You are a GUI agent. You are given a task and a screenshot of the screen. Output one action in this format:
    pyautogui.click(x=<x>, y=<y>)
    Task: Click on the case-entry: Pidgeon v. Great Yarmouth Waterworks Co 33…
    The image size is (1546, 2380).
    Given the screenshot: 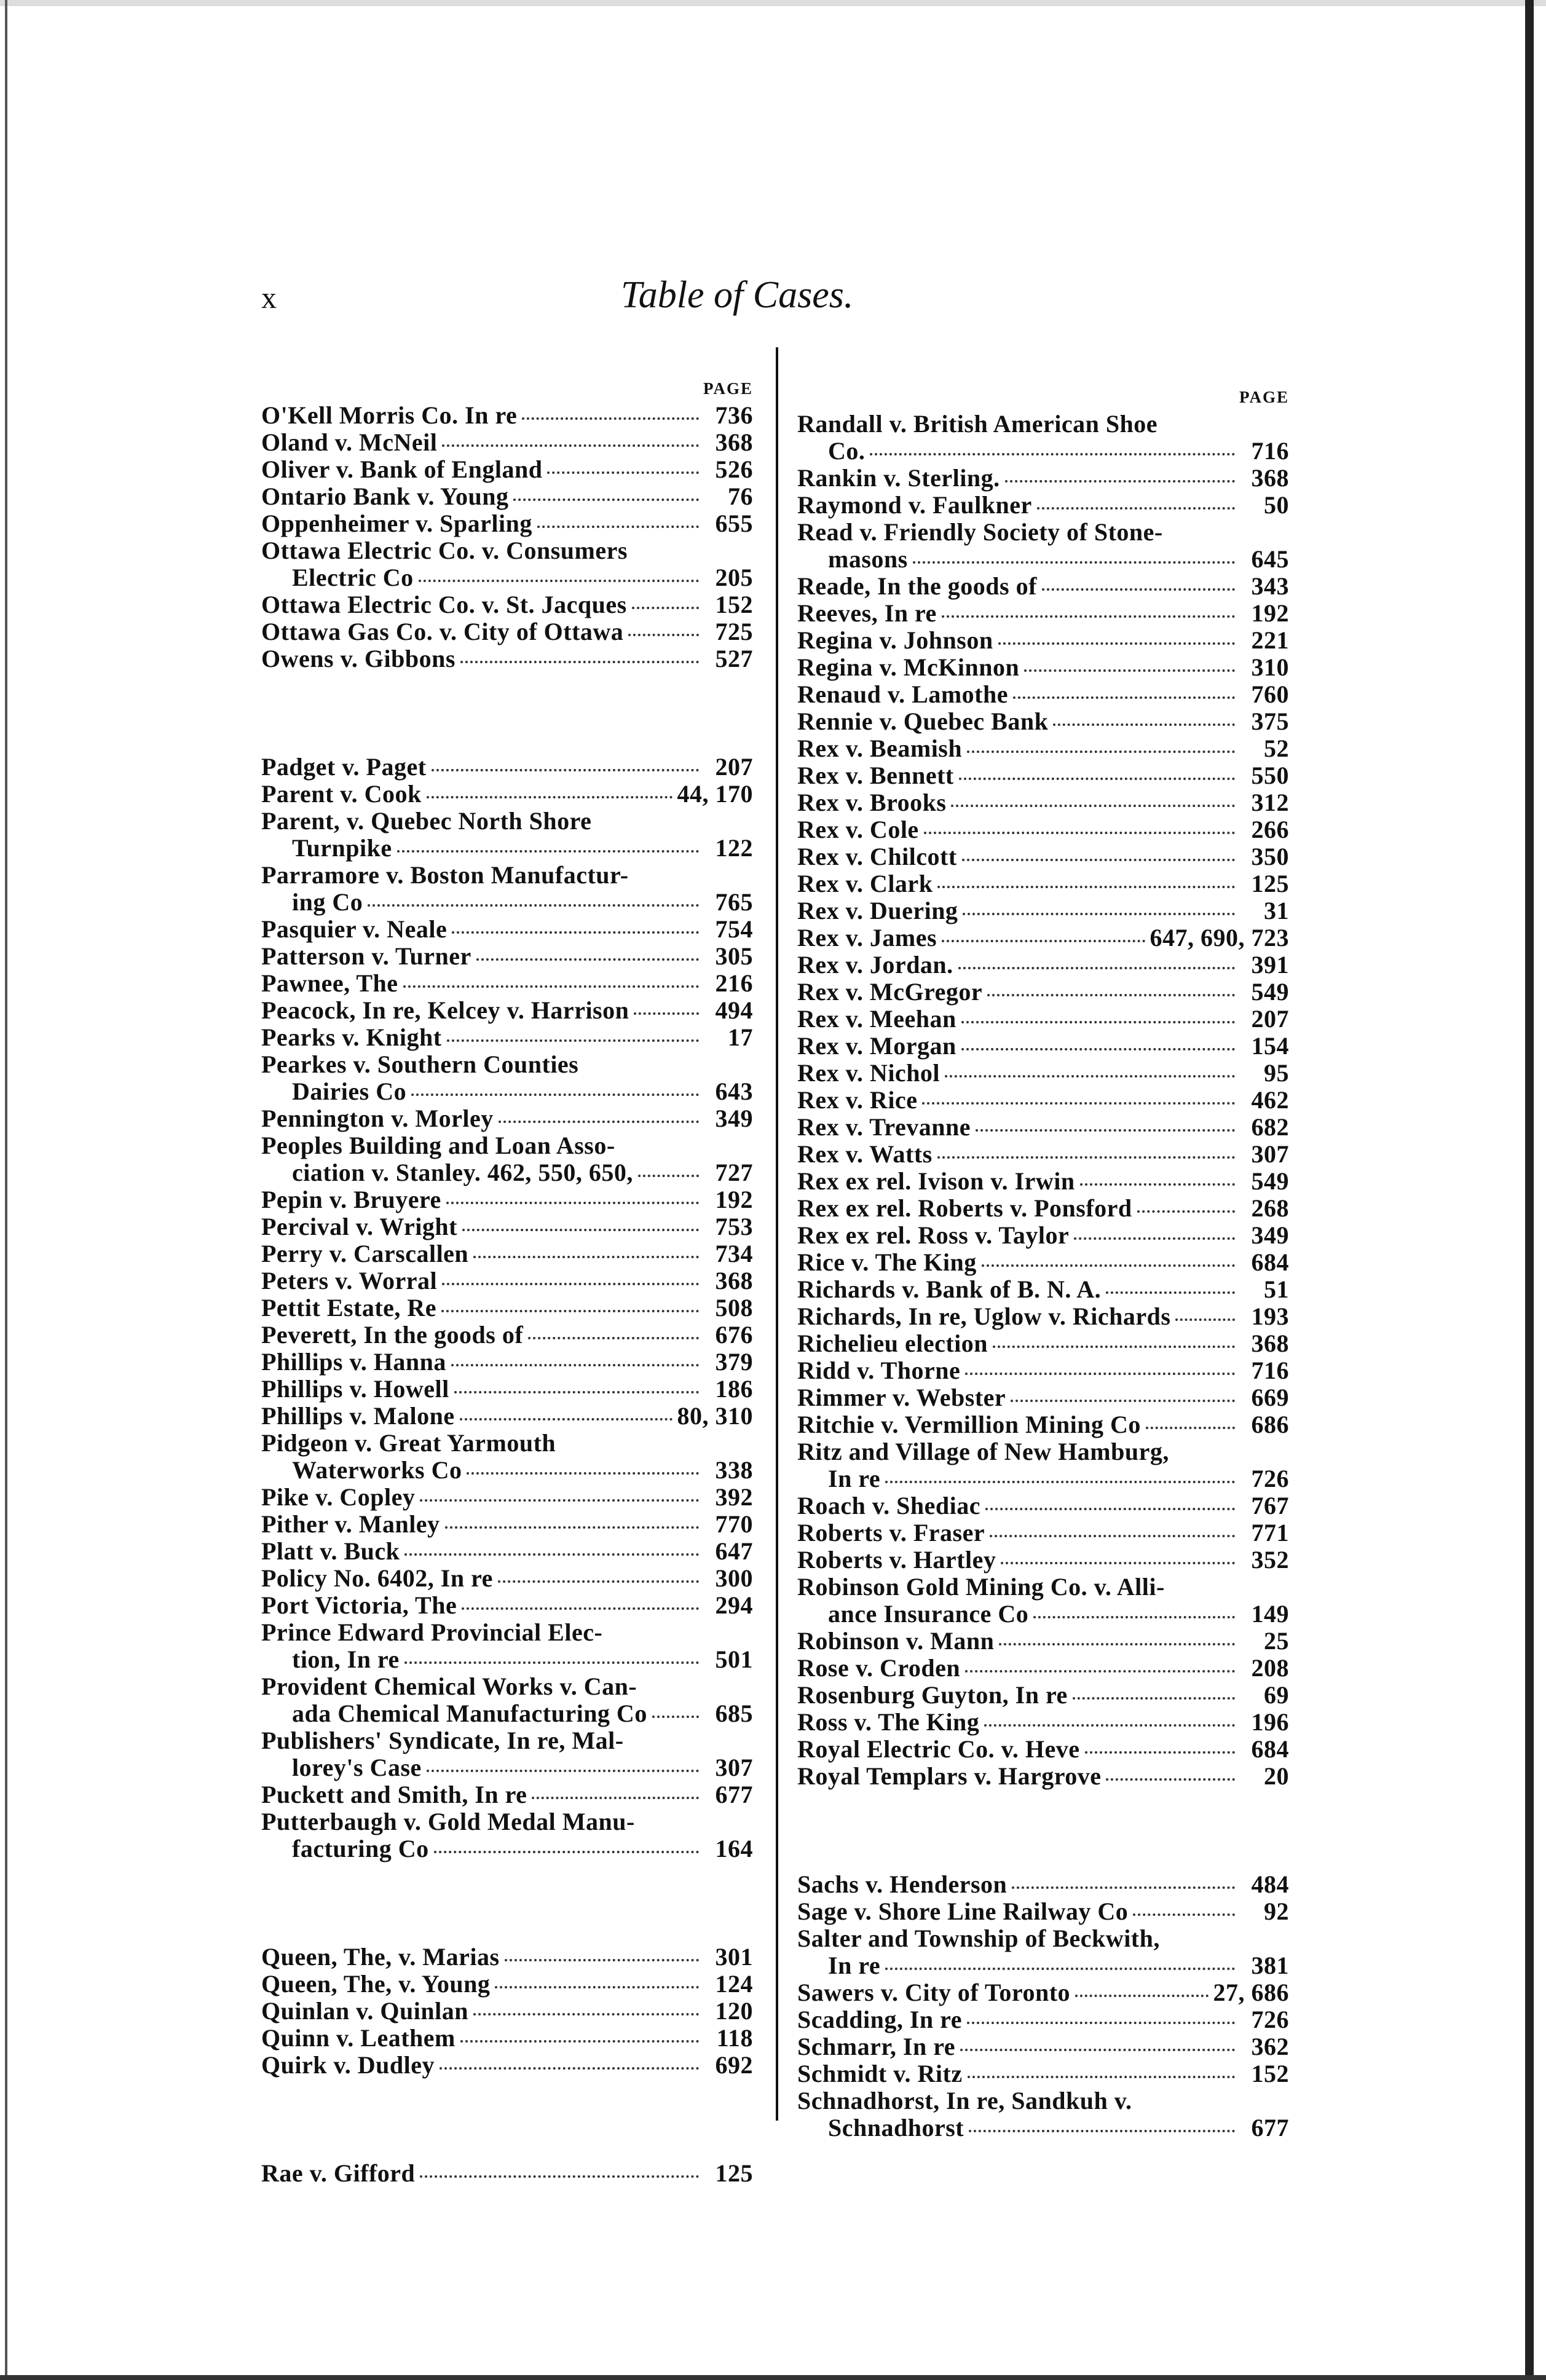 What is the action you would take?
    pyautogui.click(x=507, y=1457)
    